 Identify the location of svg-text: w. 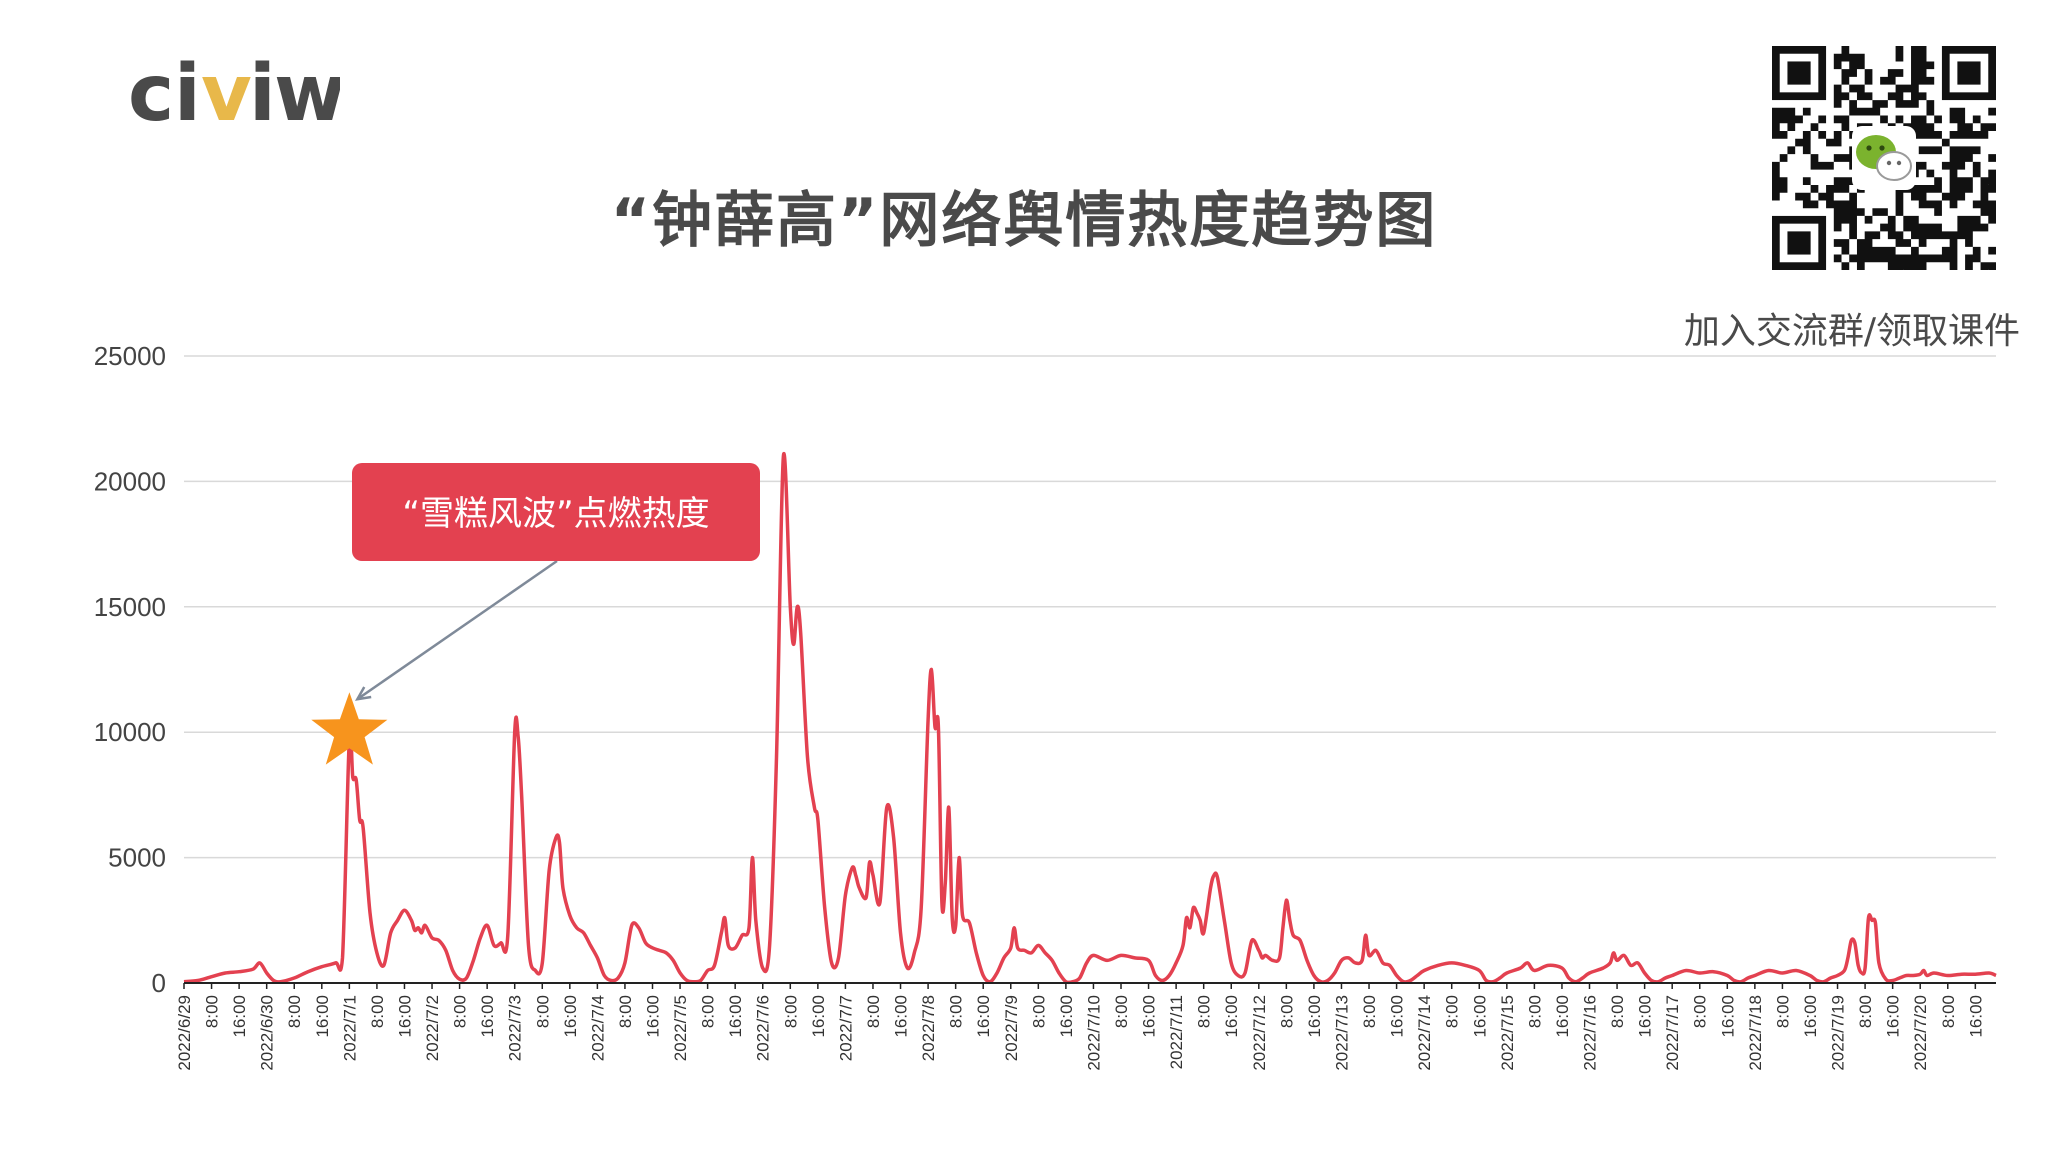
(307, 92).